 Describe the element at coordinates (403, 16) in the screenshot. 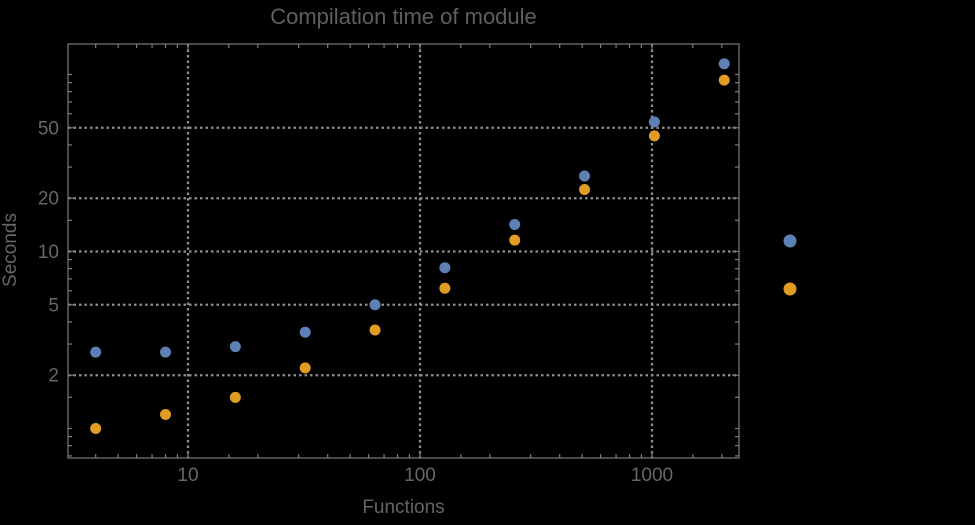

I see `chart-title: Compilation time of module` at that location.